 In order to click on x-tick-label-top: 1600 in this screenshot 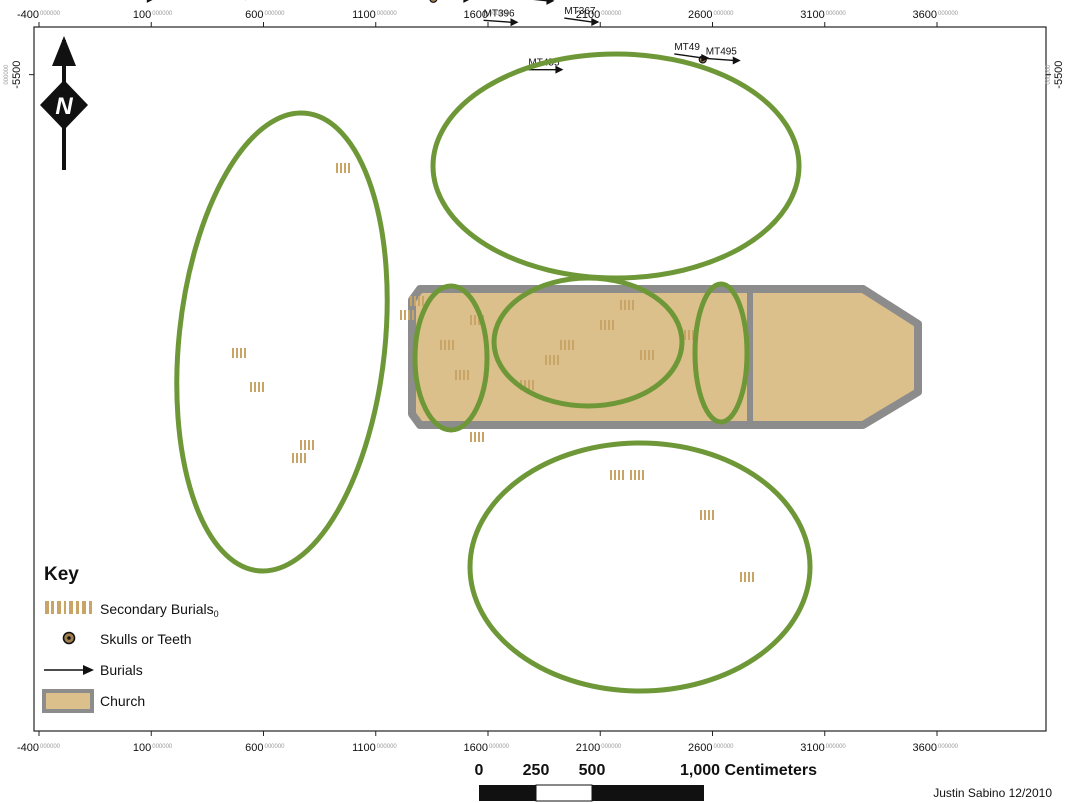, I will do `click(476, 15)`.